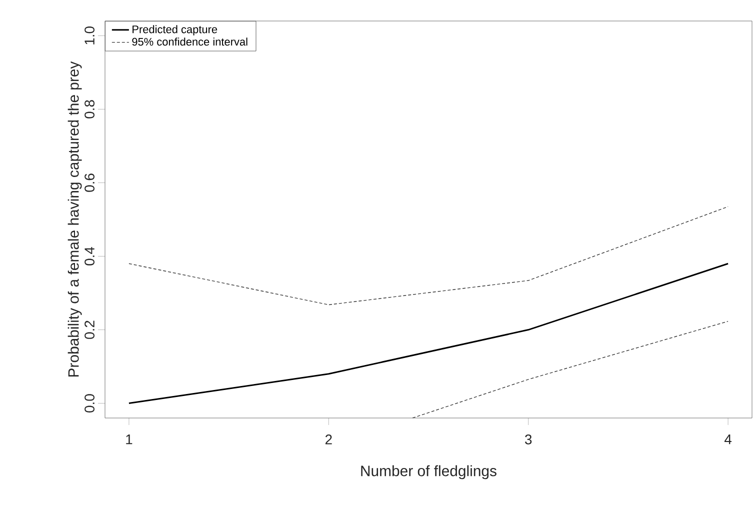 The image size is (754, 519). I want to click on y-tick-label: 0.2, so click(89, 329).